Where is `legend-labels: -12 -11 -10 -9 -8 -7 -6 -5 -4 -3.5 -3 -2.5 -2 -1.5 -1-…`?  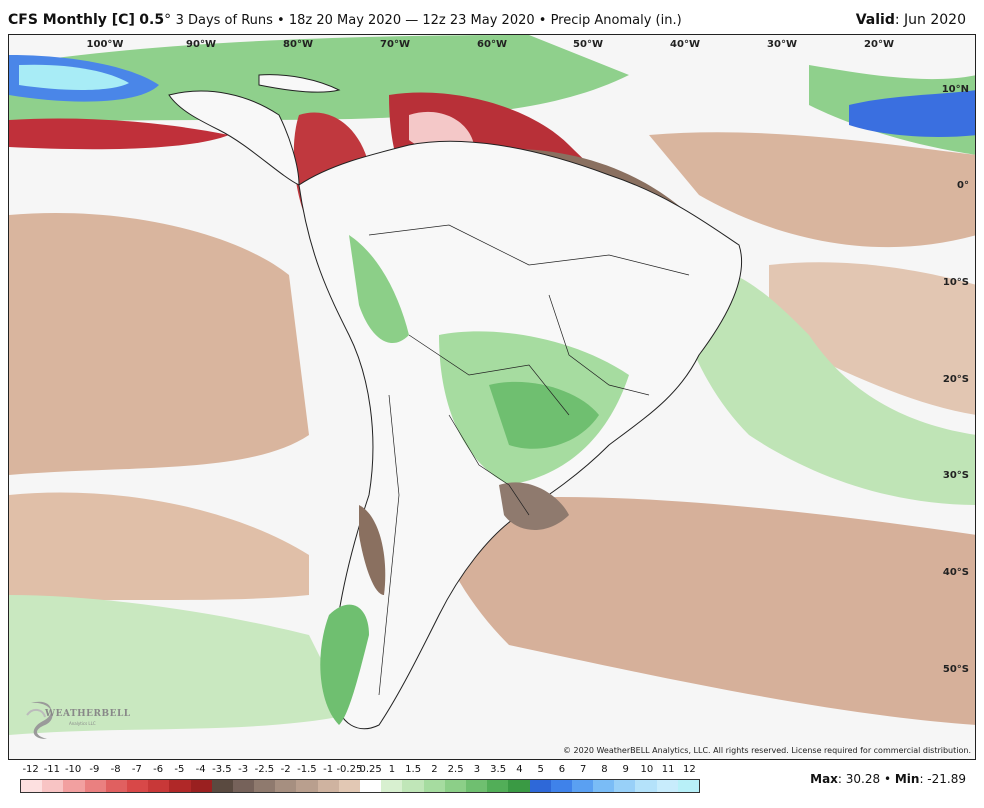
legend-labels: -12 -11 -10 -9 -8 -7 -6 -5 -4 -3.5 -3 -2.5 -2 -1.5 -1-… is located at coordinates (362, 771).